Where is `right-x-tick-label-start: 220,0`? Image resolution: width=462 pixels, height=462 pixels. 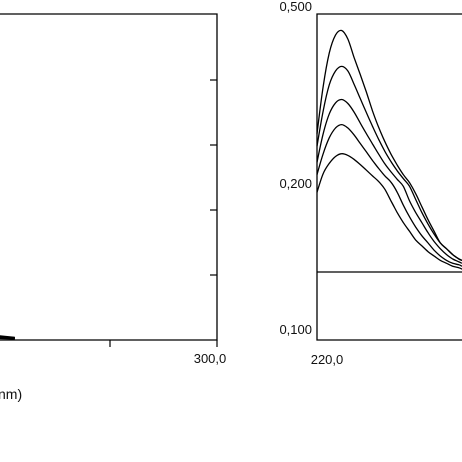 right-x-tick-label-start: 220,0 is located at coordinates (327, 359).